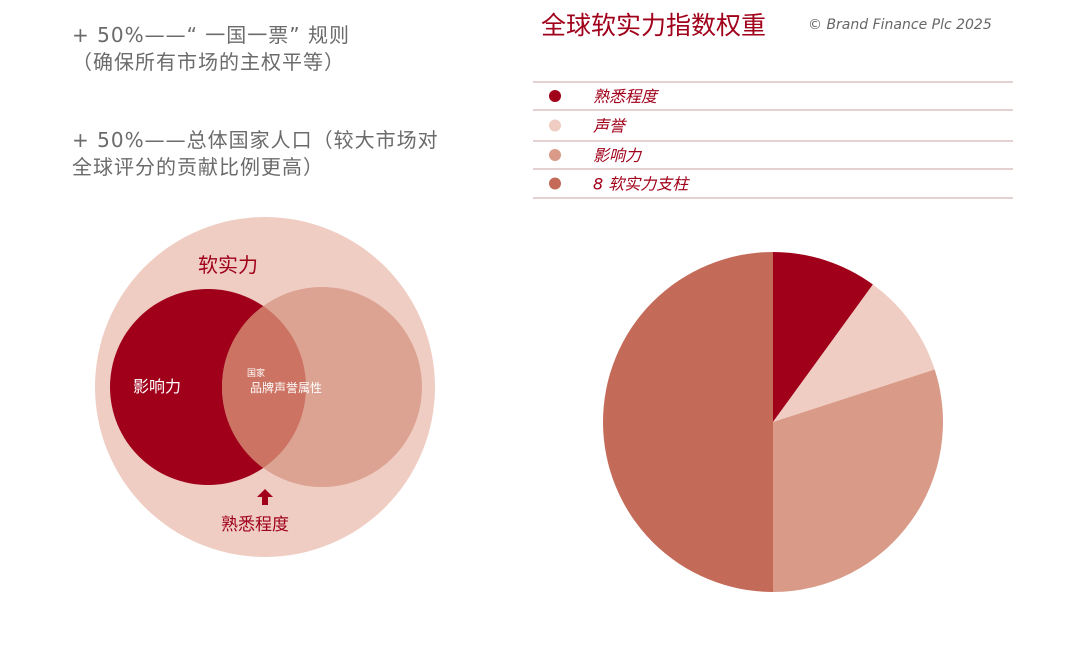  What do you see at coordinates (255, 524) in the screenshot?
I see `venn-bottom-label: 熟悉程度` at bounding box center [255, 524].